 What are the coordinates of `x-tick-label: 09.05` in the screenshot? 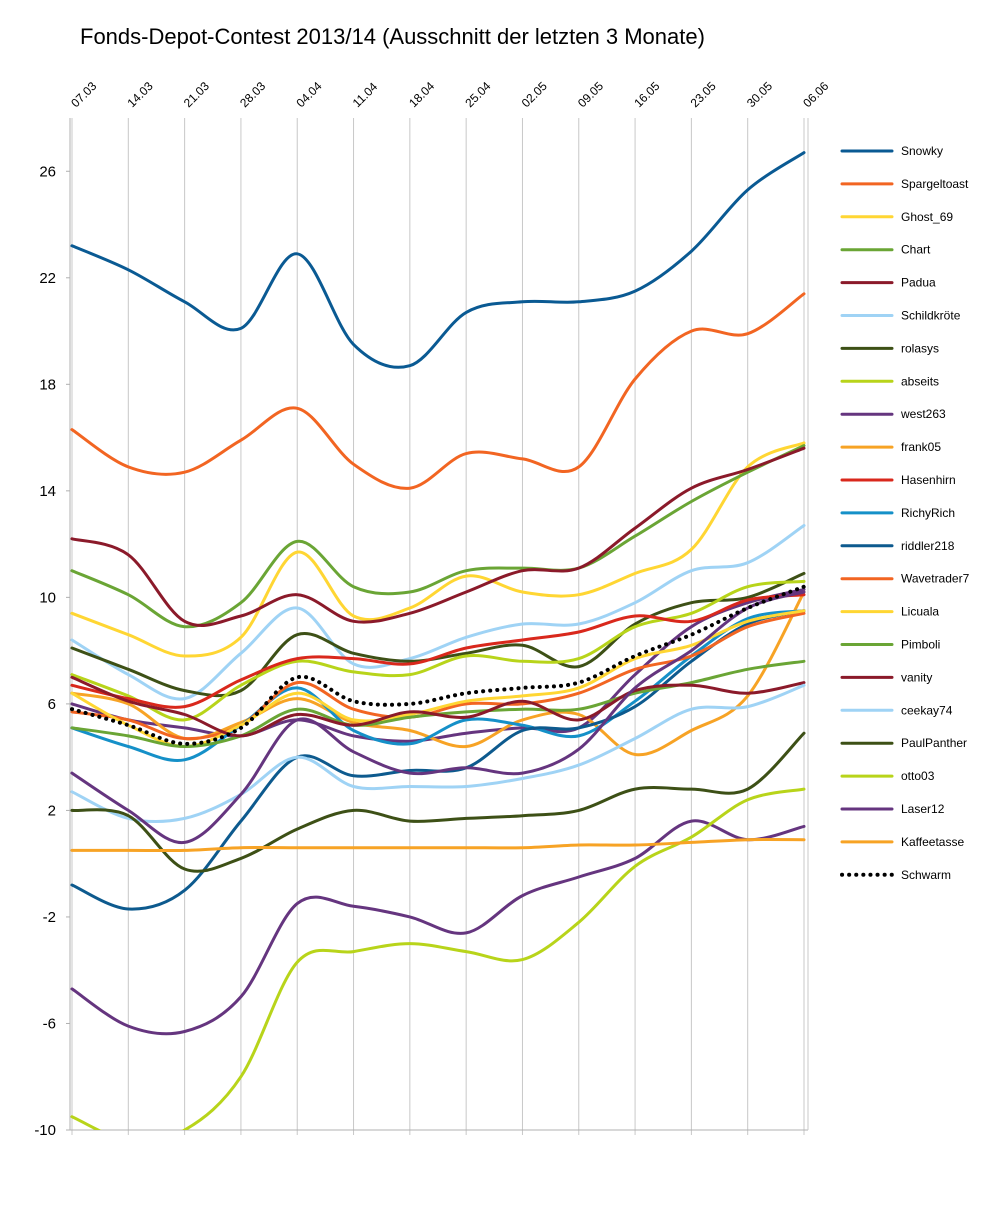 It's located at (590, 94).